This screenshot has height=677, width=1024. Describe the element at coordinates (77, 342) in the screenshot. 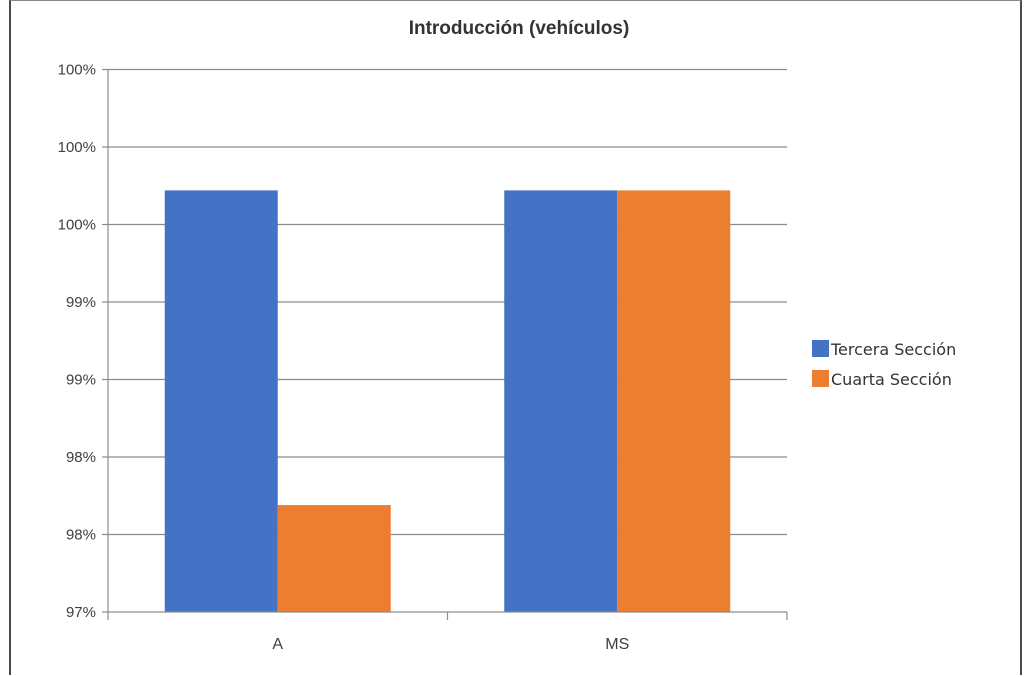

I see `y-tick-labels: 97% 98% 98% 99% 99% 100% 100% 100%` at that location.